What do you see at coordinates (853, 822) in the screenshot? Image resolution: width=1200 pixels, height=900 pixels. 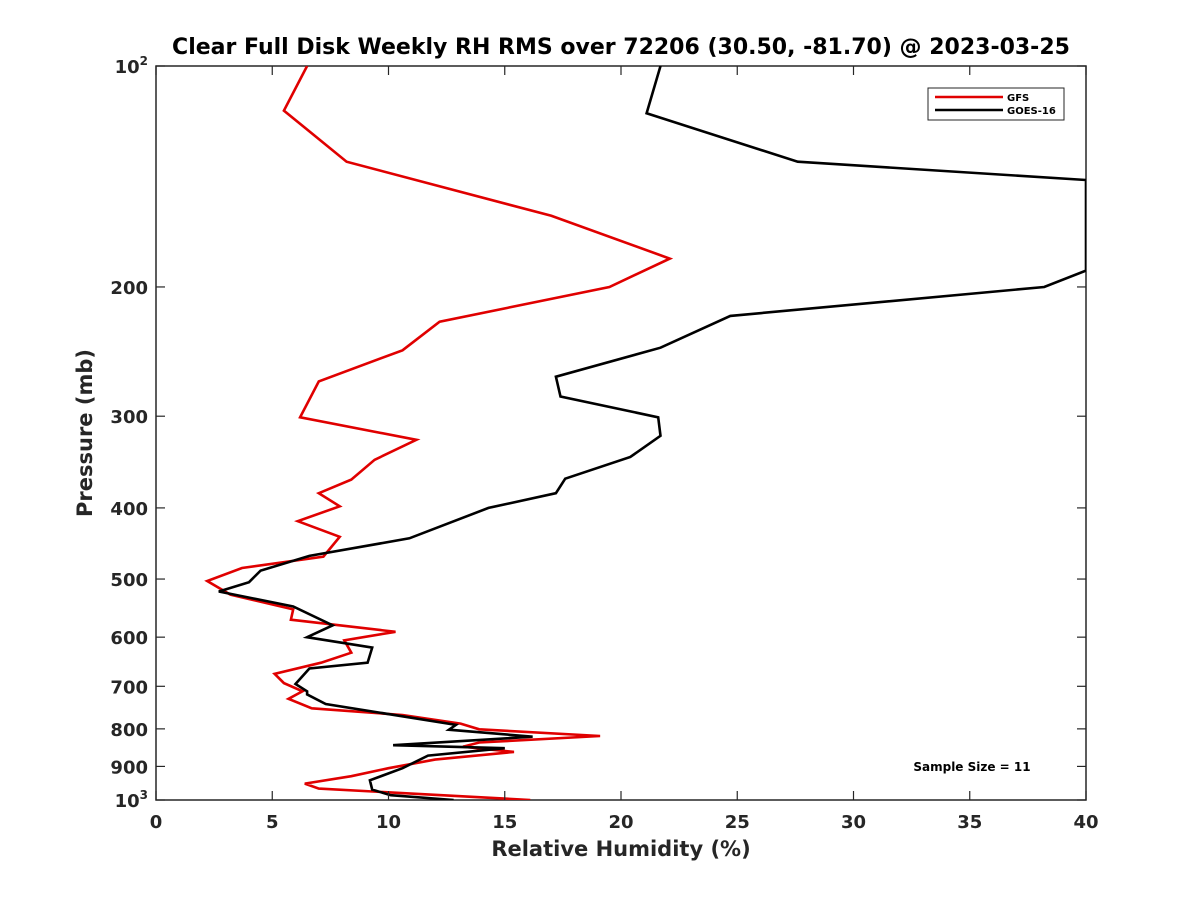 I see `x-tick-label: 30` at bounding box center [853, 822].